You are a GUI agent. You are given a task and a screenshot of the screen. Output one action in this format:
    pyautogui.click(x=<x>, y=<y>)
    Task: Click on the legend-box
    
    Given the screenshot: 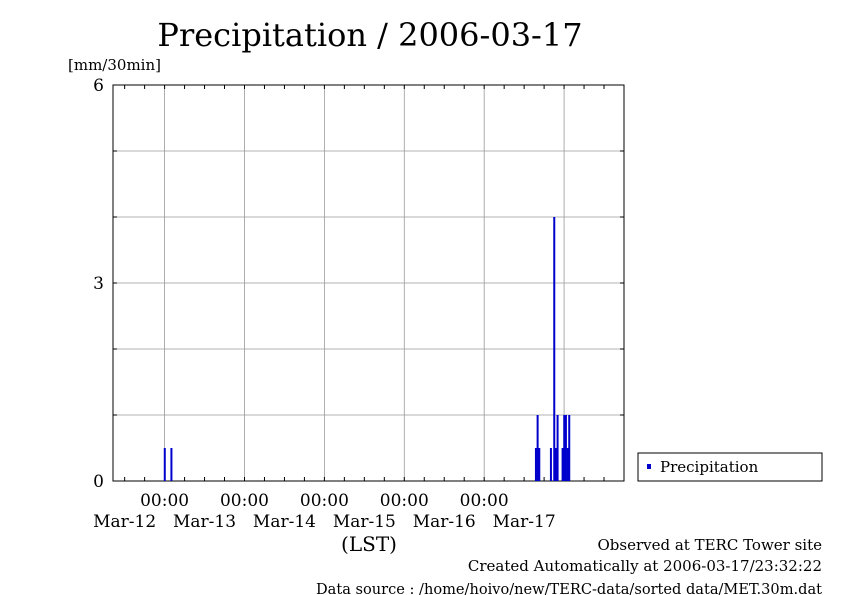 What is the action you would take?
    pyautogui.click(x=730, y=467)
    